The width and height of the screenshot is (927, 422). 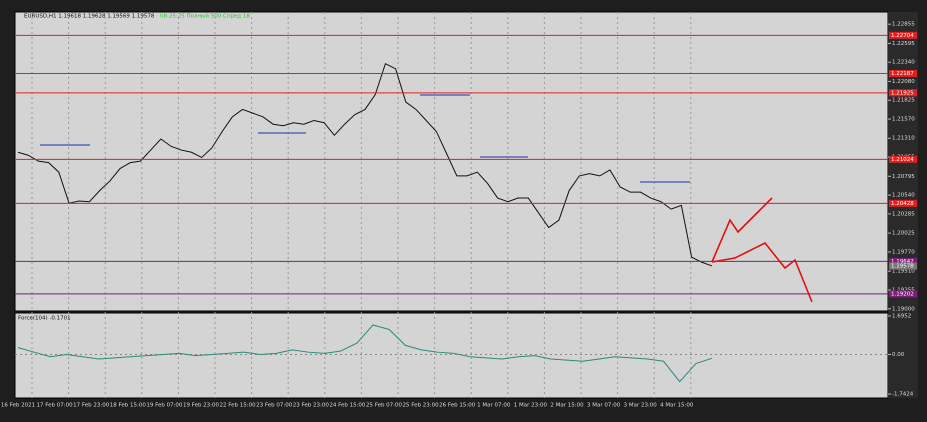 I want to click on price-line, so click(x=365, y=353).